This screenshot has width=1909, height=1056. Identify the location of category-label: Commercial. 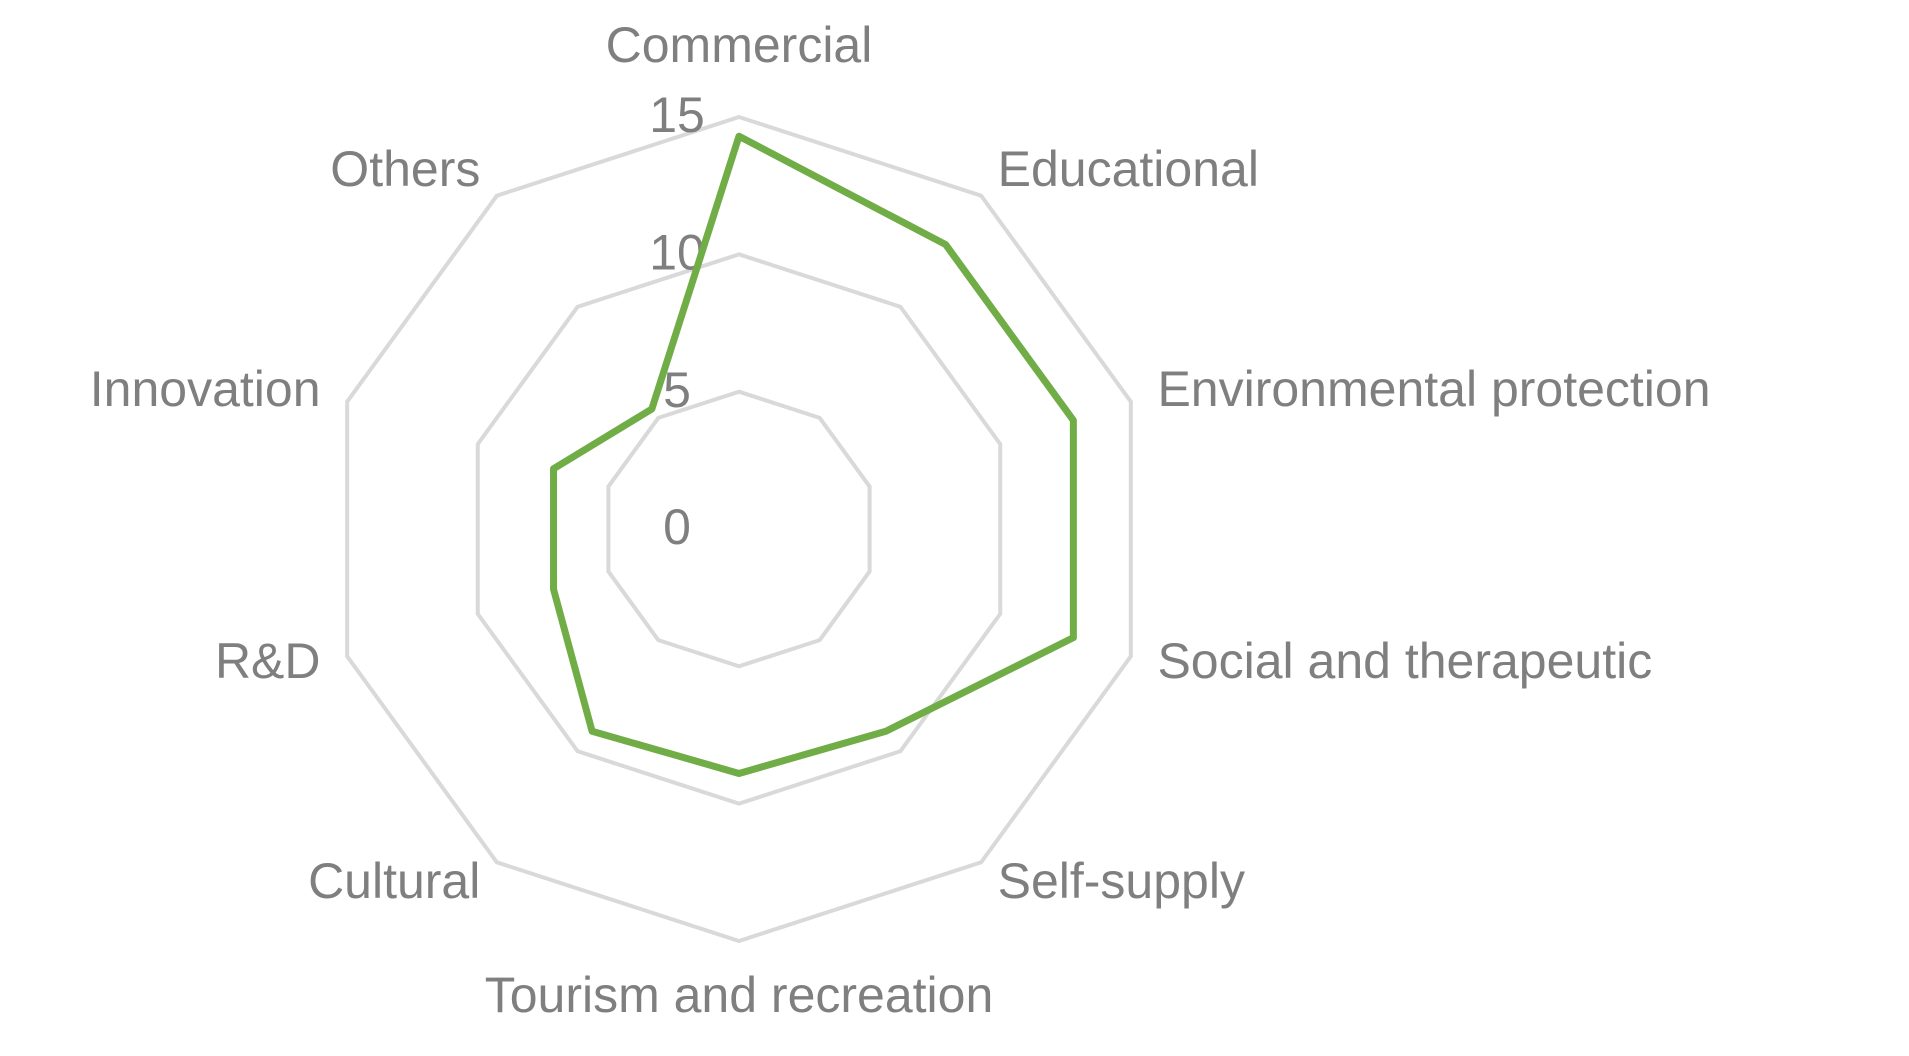
(739, 45).